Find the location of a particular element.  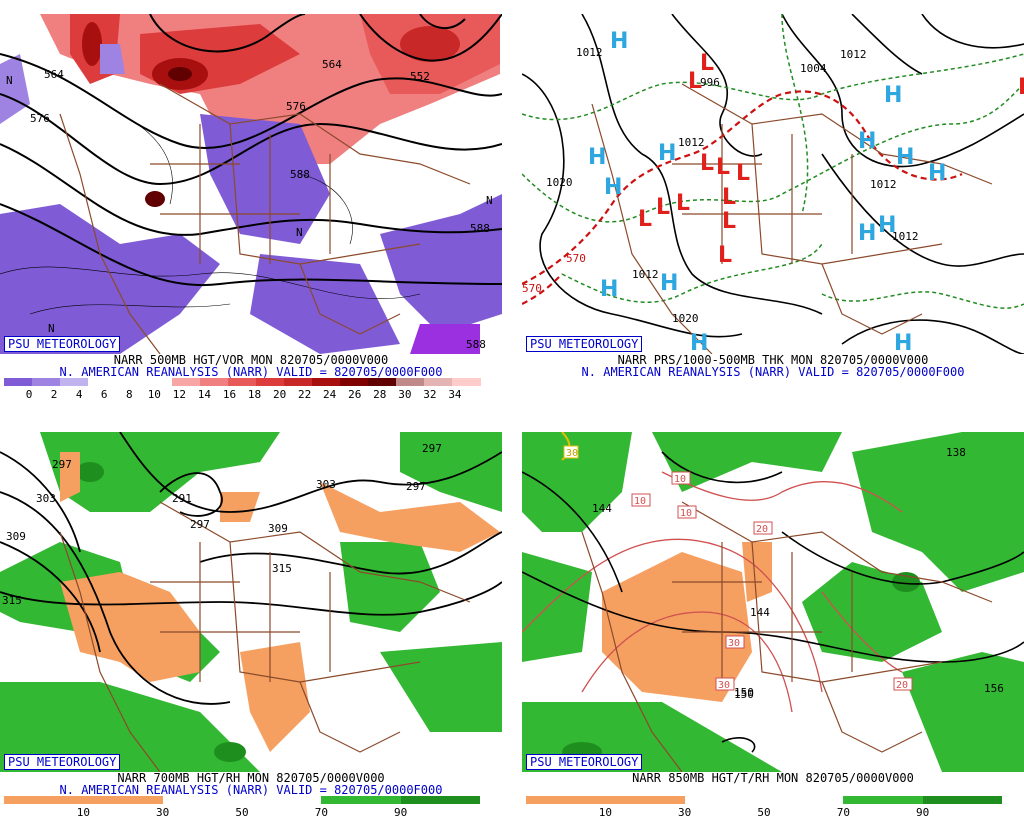

contour-label: 297 is located at coordinates (432, 448).